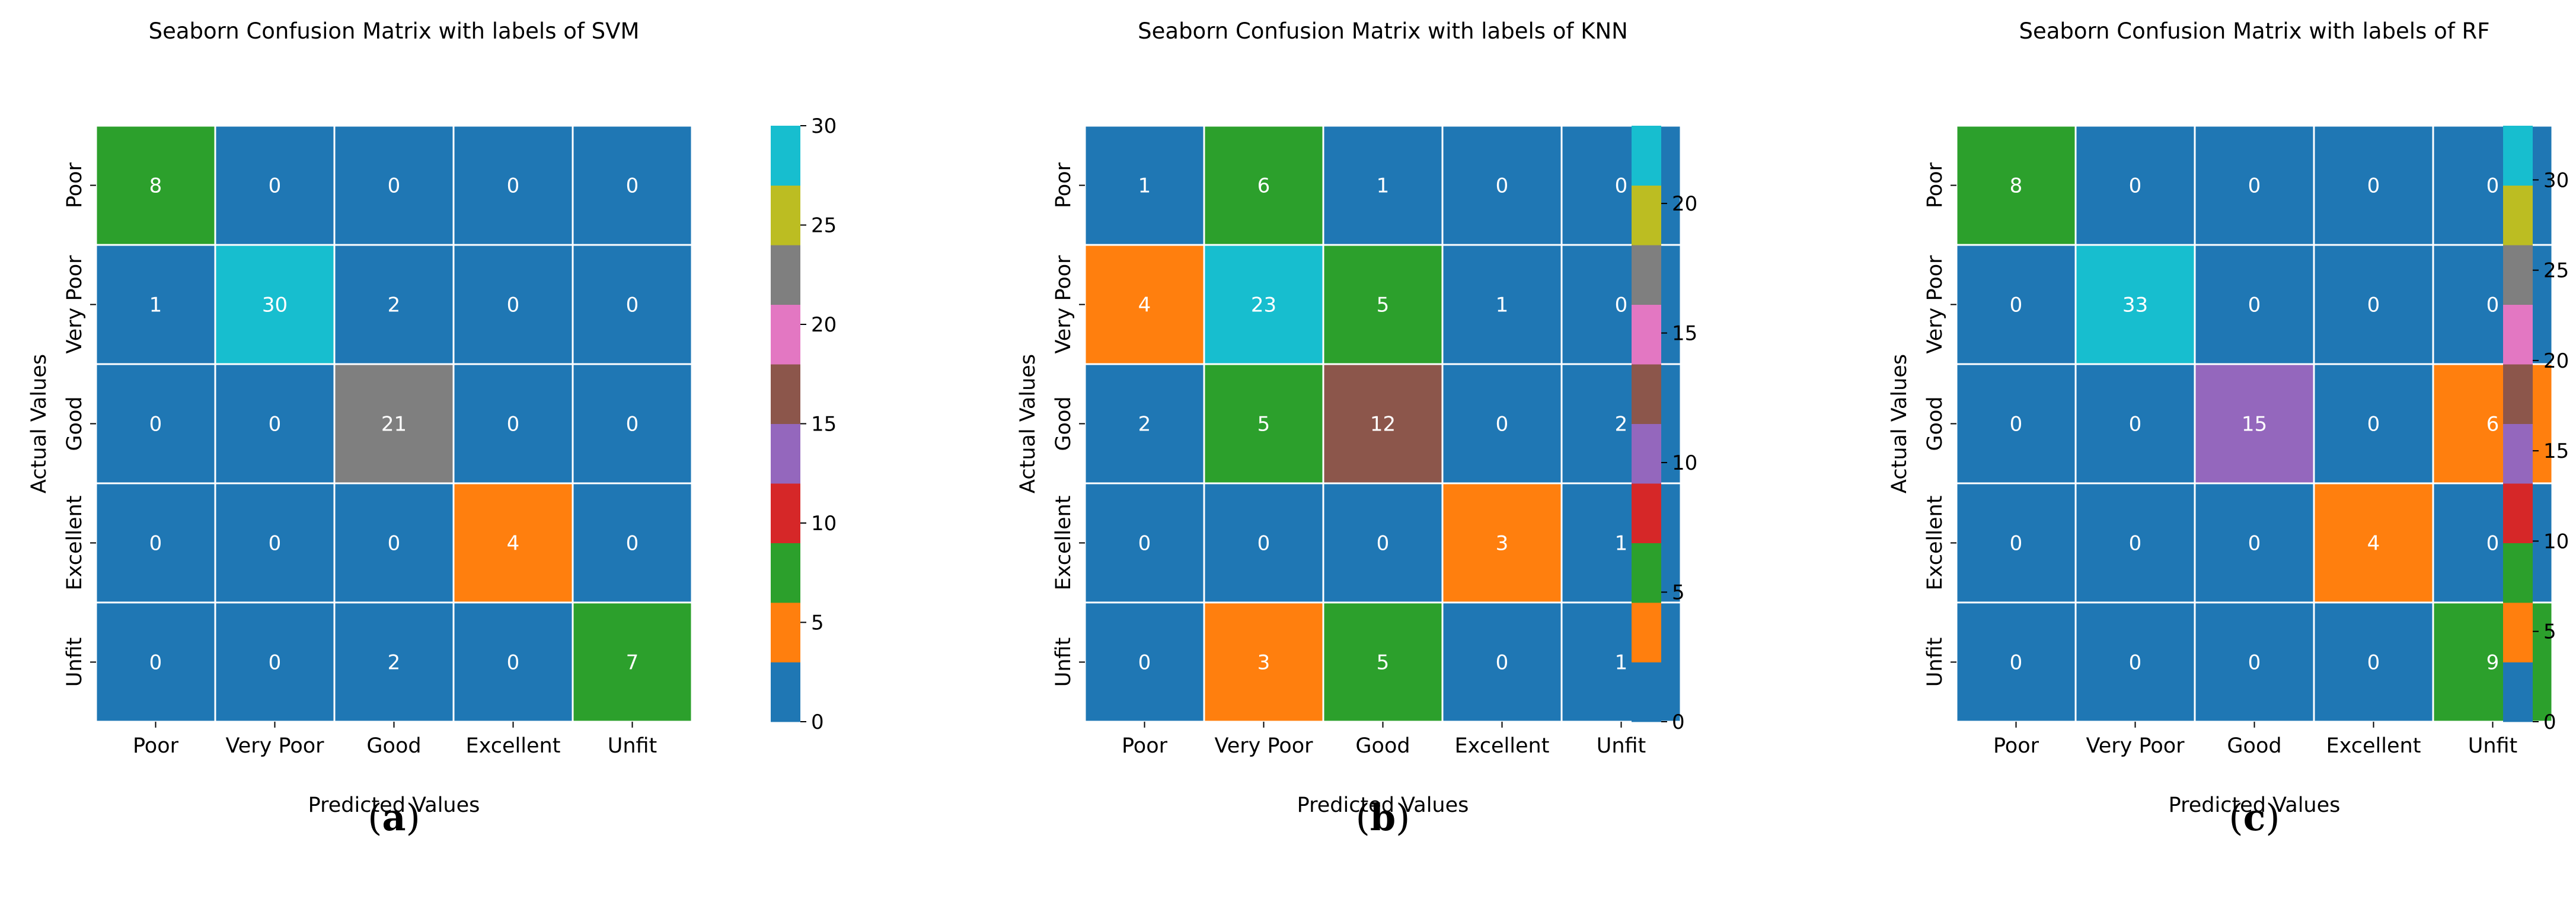 This screenshot has width=2576, height=899. I want to click on cell-value-label: 9, so click(2493, 663).